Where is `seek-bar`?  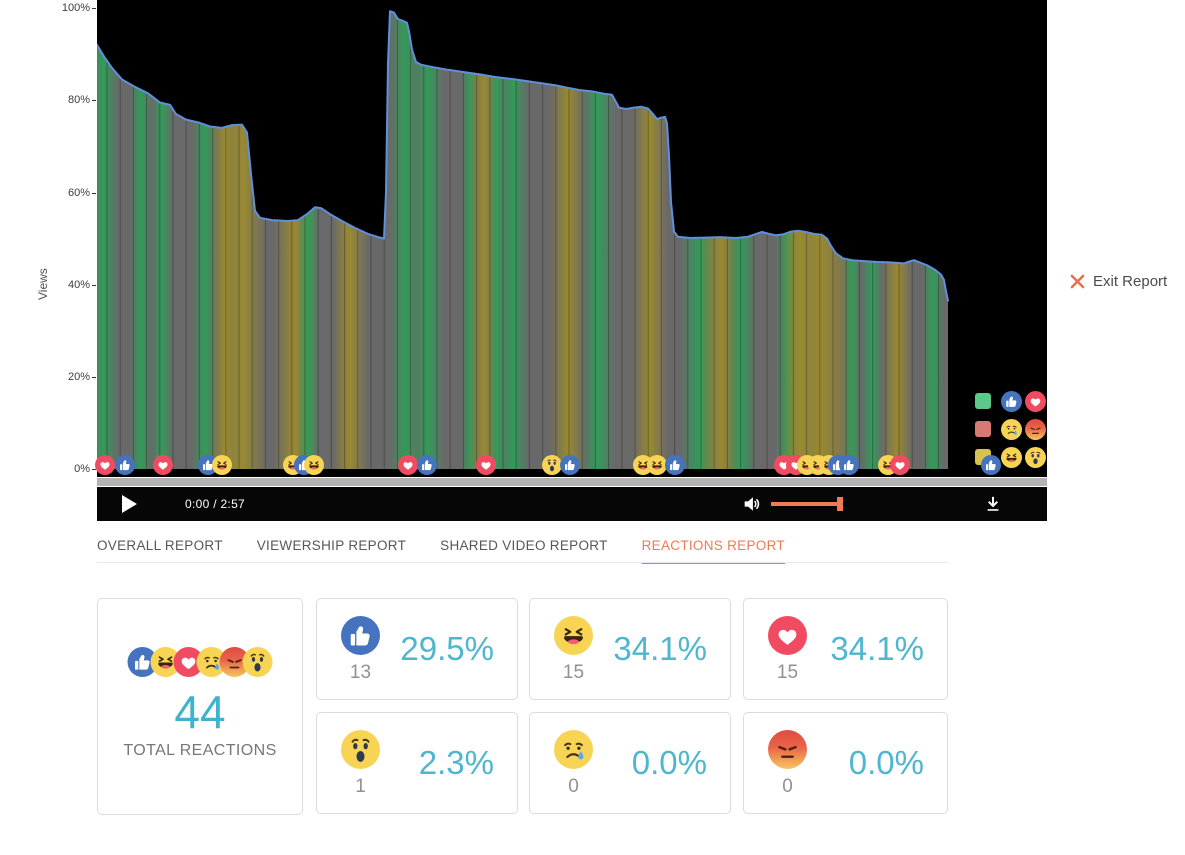
seek-bar is located at coordinates (572, 482).